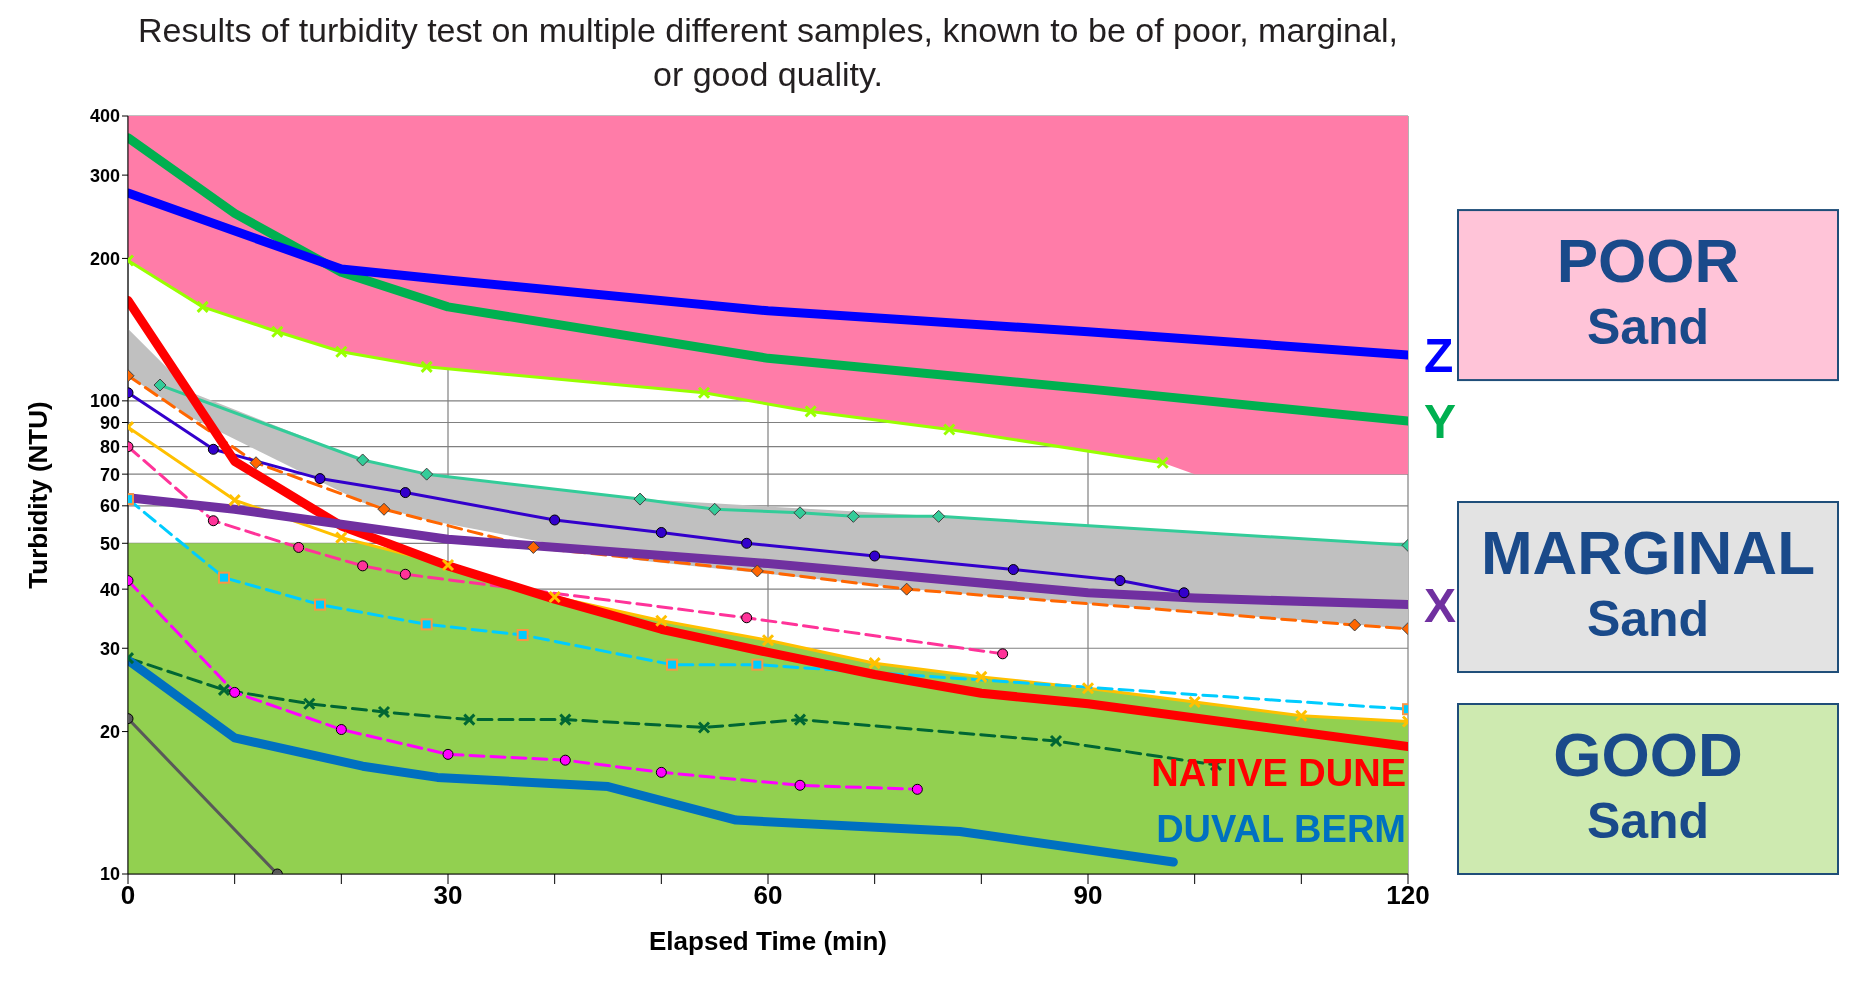 Image resolution: width=1860 pixels, height=988 pixels. I want to click on y-axis-title: Turbidity (NTU), so click(38, 495).